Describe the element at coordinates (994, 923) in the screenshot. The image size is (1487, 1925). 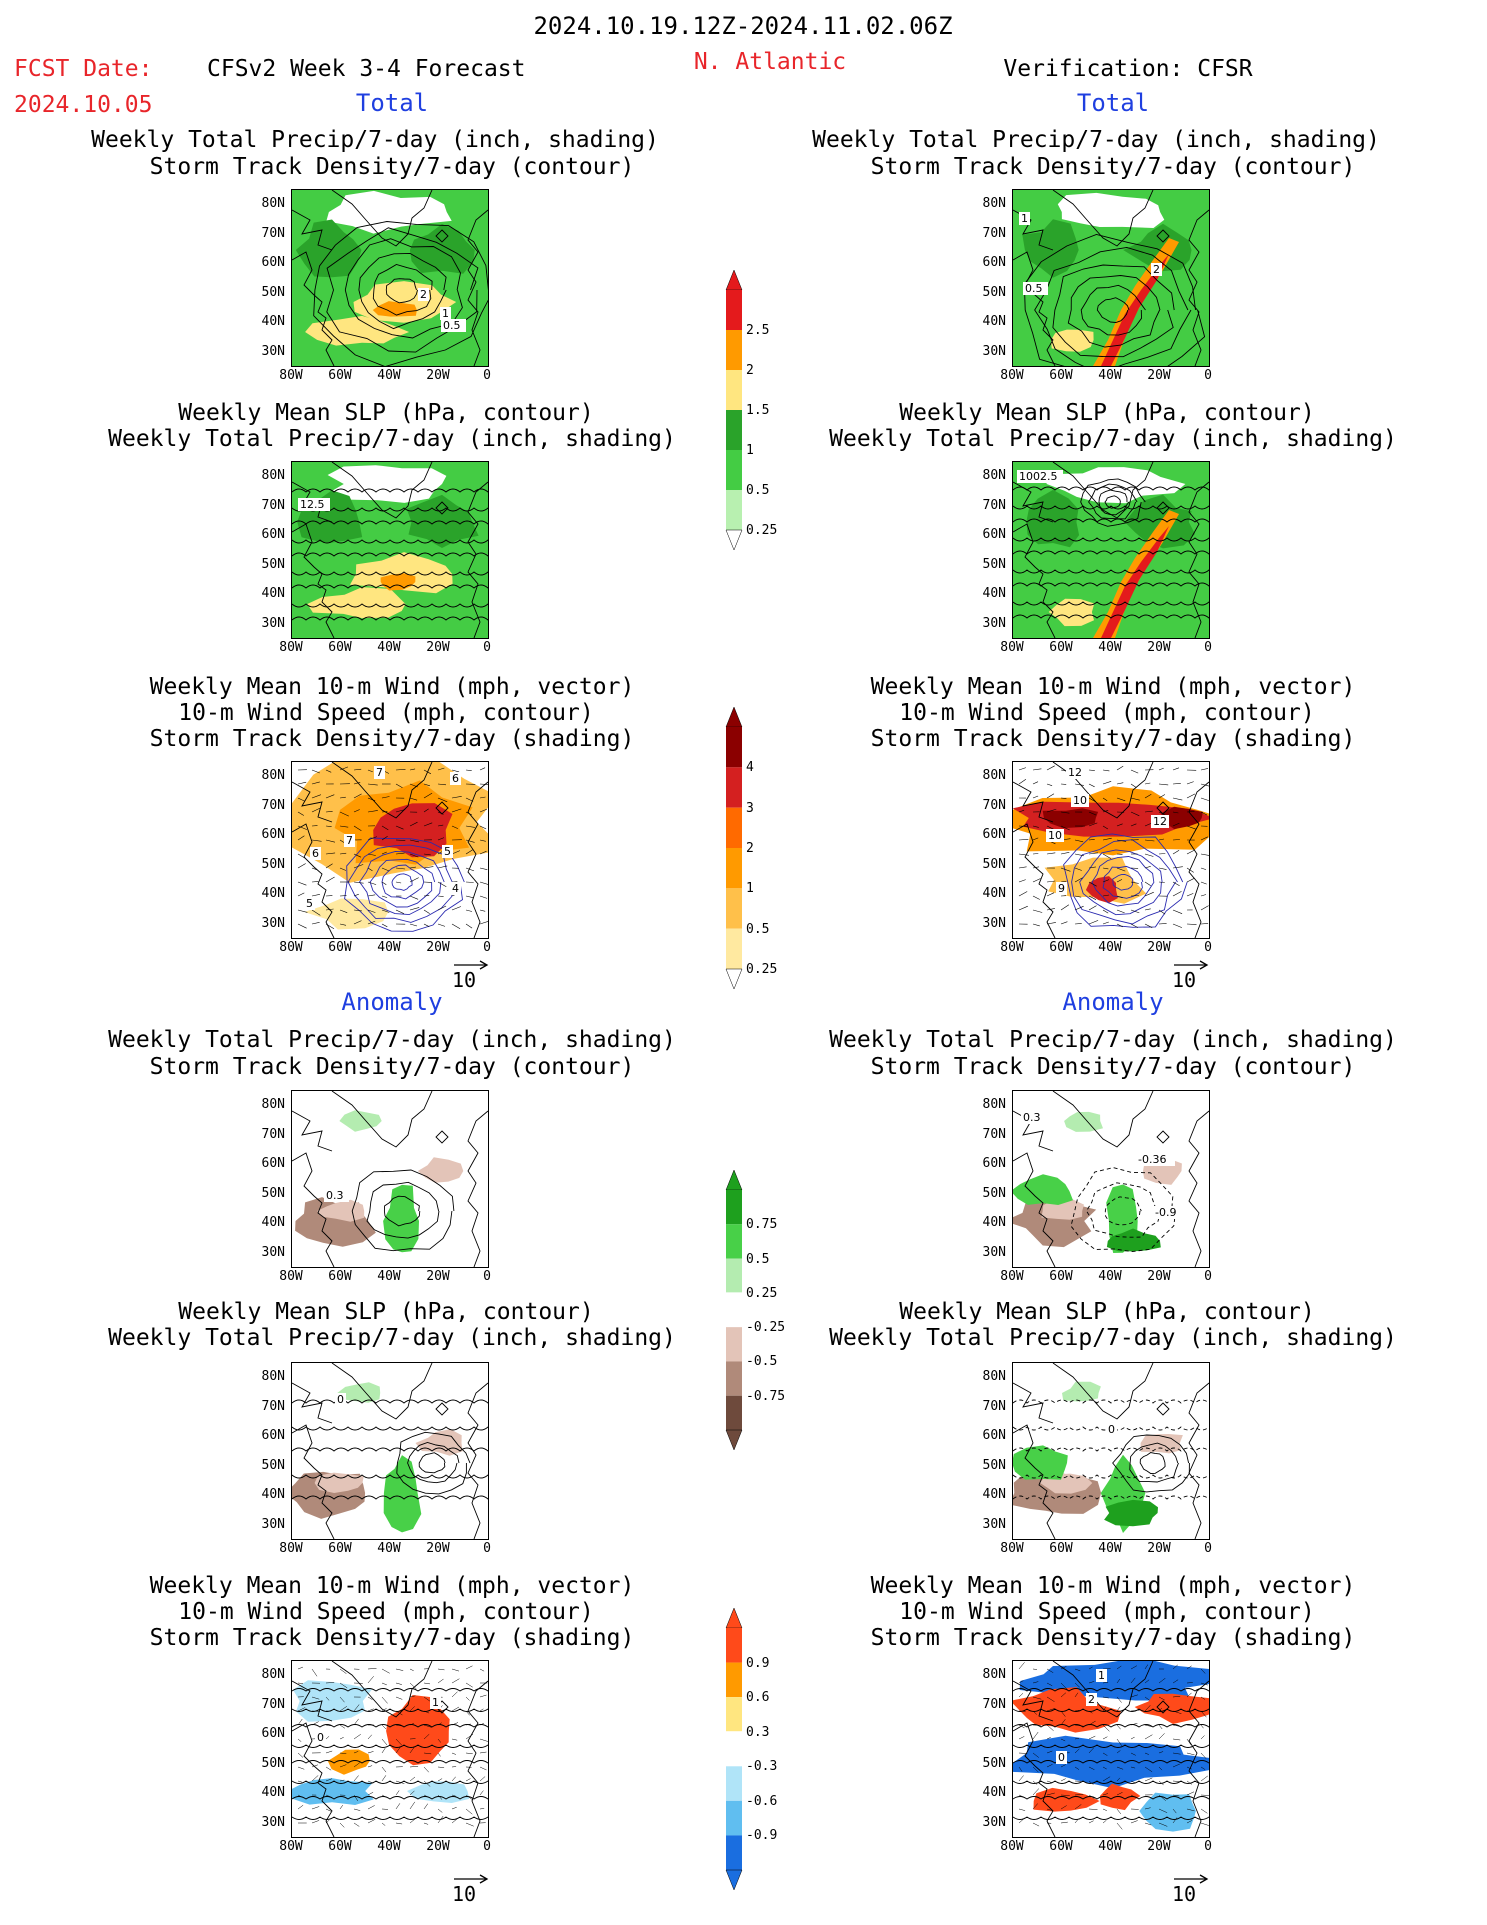
I see `vf-wind-lat-tick: 30N` at that location.